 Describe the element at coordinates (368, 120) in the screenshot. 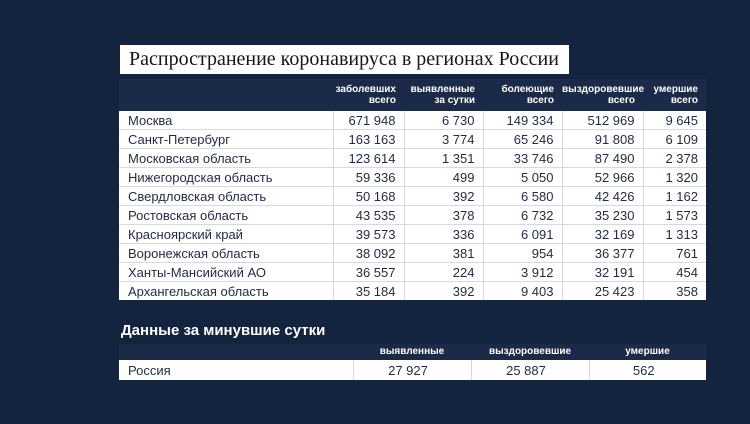

I see `value-cell: 671 948` at that location.